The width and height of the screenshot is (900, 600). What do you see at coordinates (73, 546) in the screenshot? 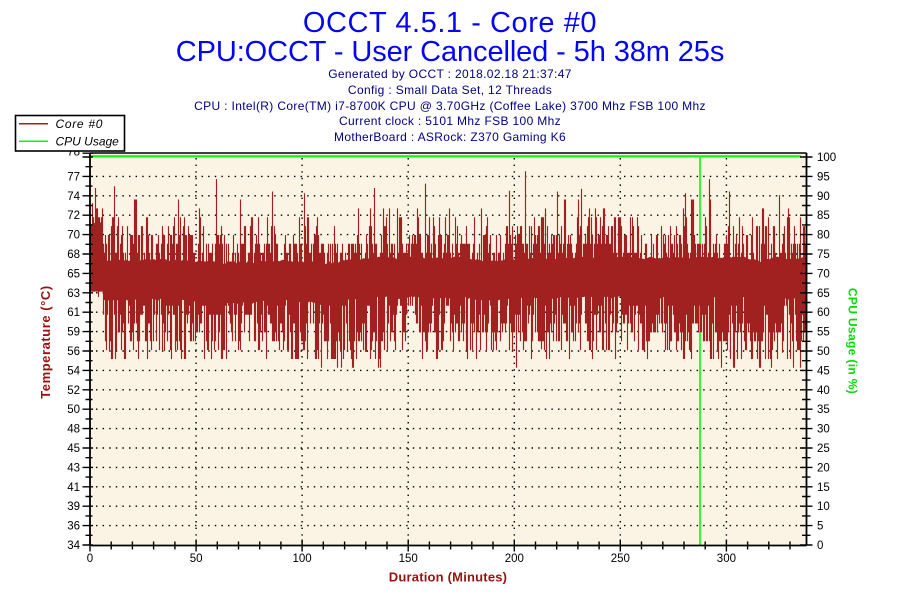
I see `svg-text: 34` at bounding box center [73, 546].